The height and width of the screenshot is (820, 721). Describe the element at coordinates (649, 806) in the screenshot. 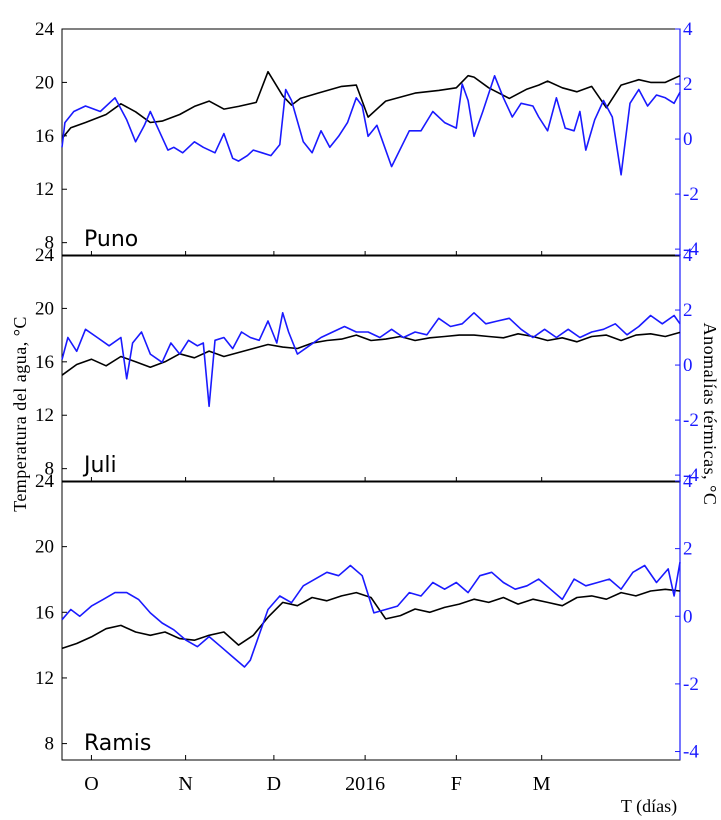

I see `x-axis-title: T (días)` at that location.